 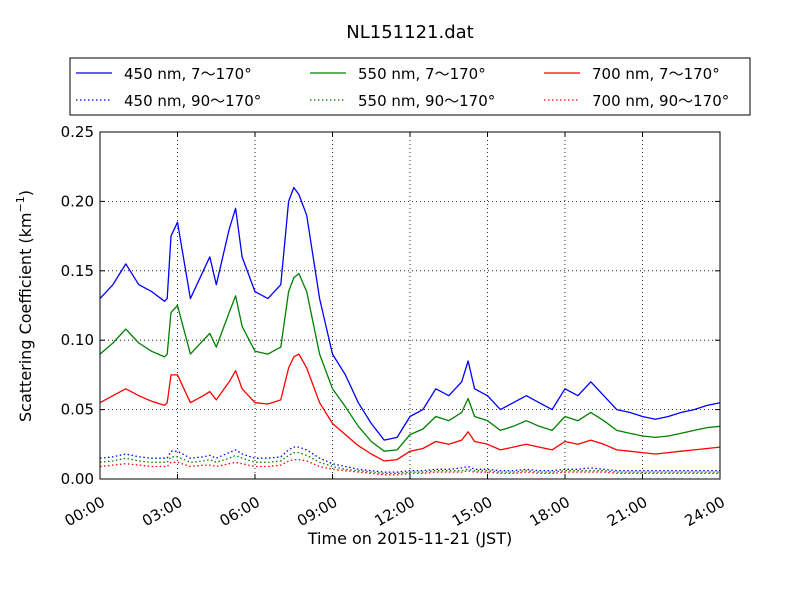 What do you see at coordinates (77, 271) in the screenshot?
I see `y-tick-label: 0.15` at bounding box center [77, 271].